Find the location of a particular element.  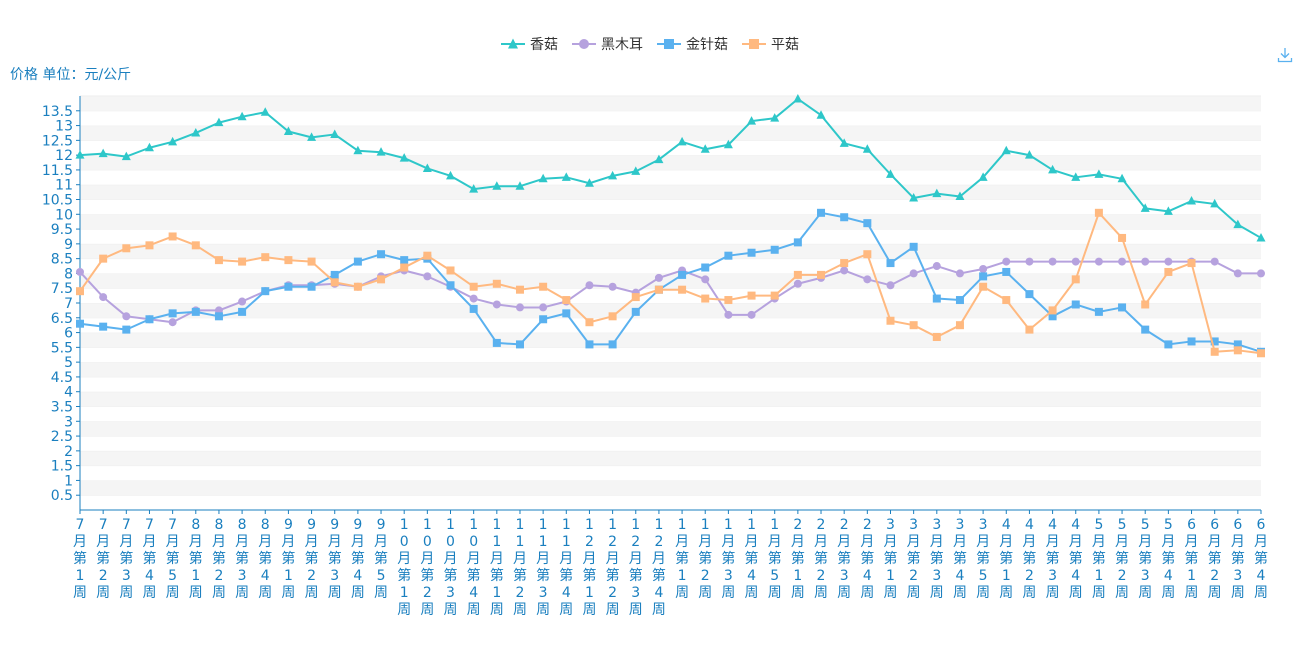

y-tick-label: 1.5 is located at coordinates (62, 467).